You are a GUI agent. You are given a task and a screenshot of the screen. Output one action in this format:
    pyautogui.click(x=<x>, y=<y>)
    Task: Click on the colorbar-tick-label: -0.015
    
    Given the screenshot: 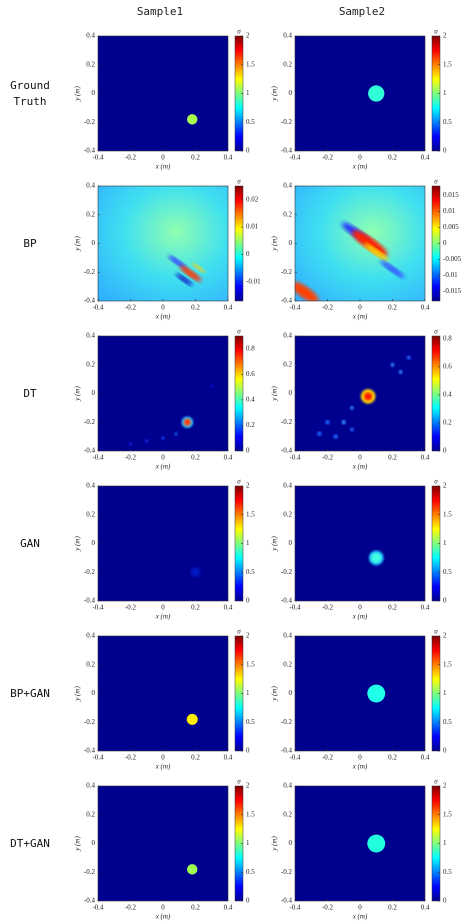 What is the action you would take?
    pyautogui.click(x=452, y=291)
    